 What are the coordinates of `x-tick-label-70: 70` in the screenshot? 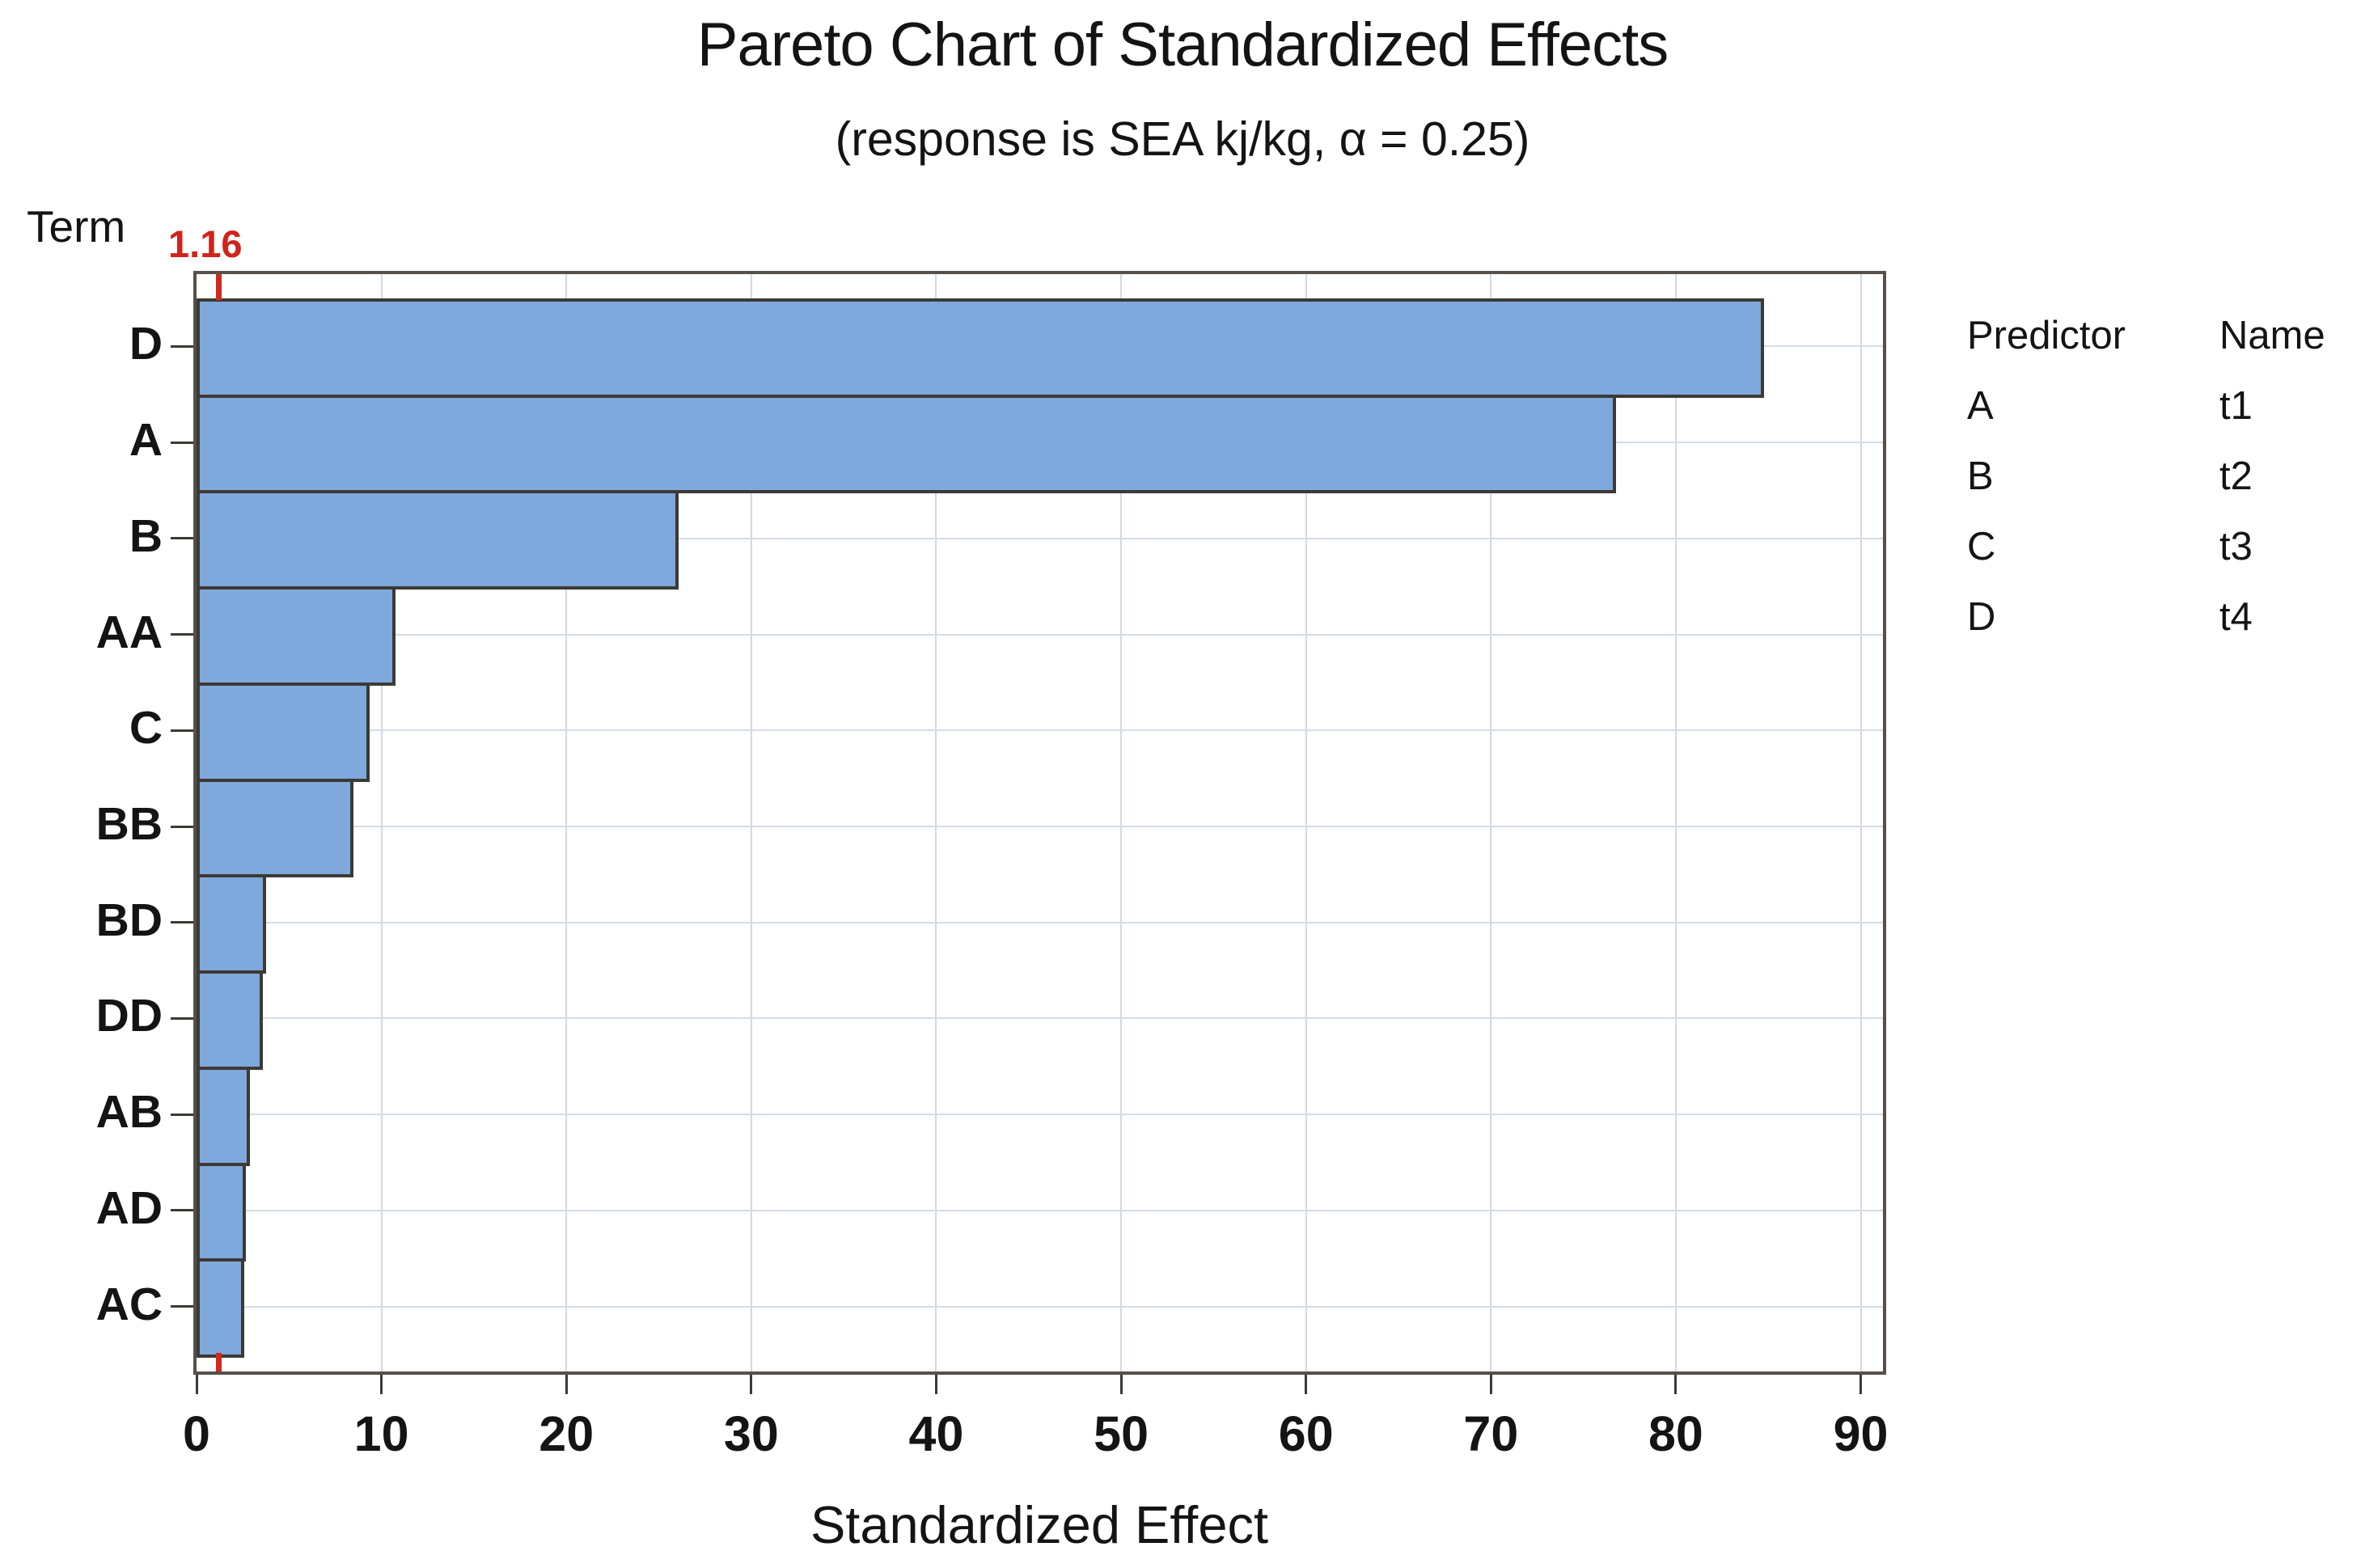 It's located at (1491, 1433).